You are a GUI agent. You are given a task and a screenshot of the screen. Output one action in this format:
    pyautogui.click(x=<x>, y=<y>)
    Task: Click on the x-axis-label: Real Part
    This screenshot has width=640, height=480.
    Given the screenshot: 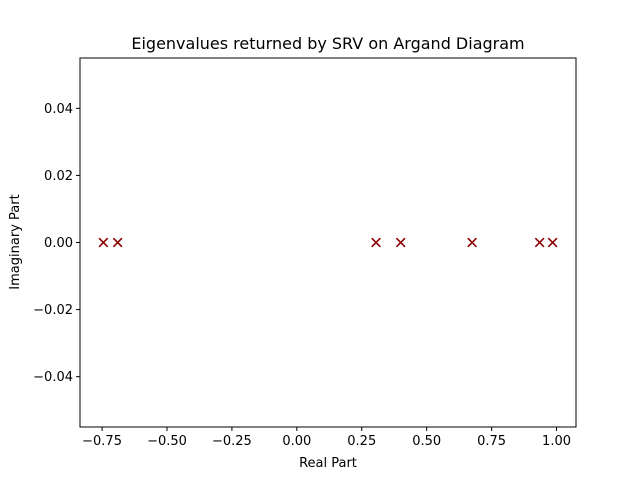 What is the action you would take?
    pyautogui.click(x=328, y=463)
    